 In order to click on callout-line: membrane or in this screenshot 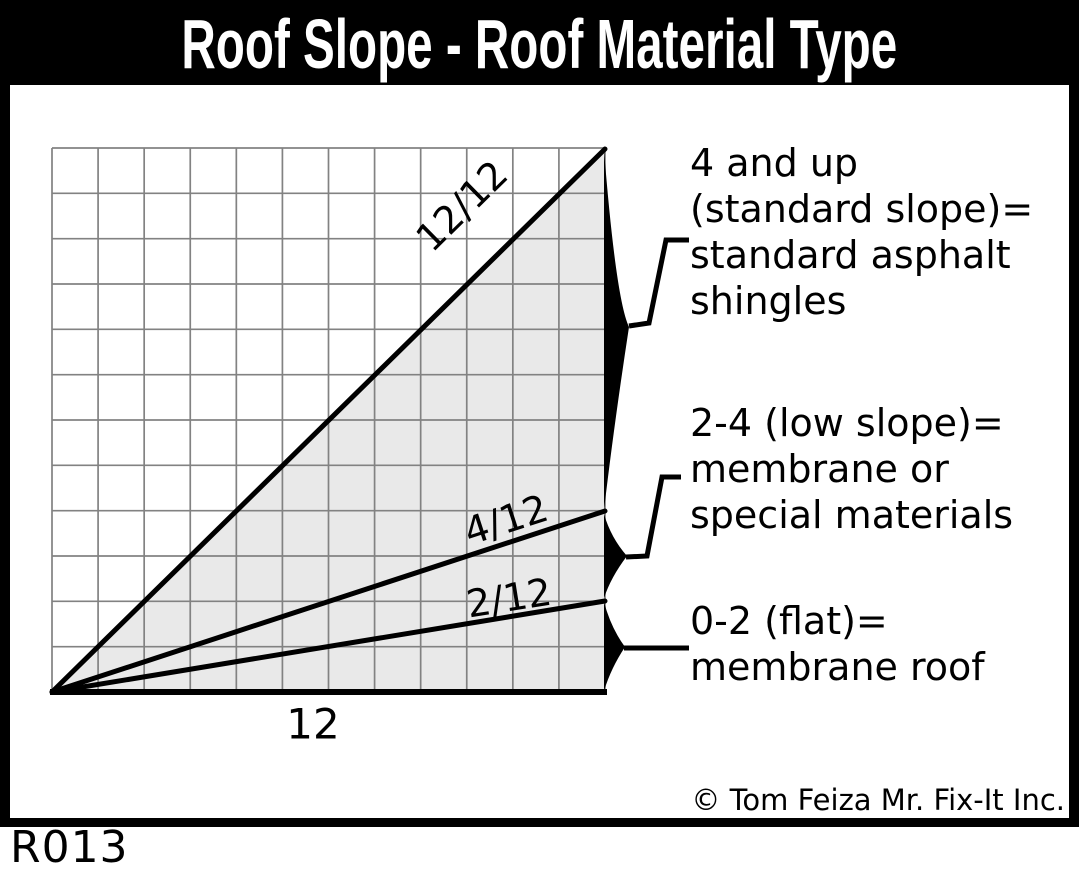, I will do `click(819, 469)`.